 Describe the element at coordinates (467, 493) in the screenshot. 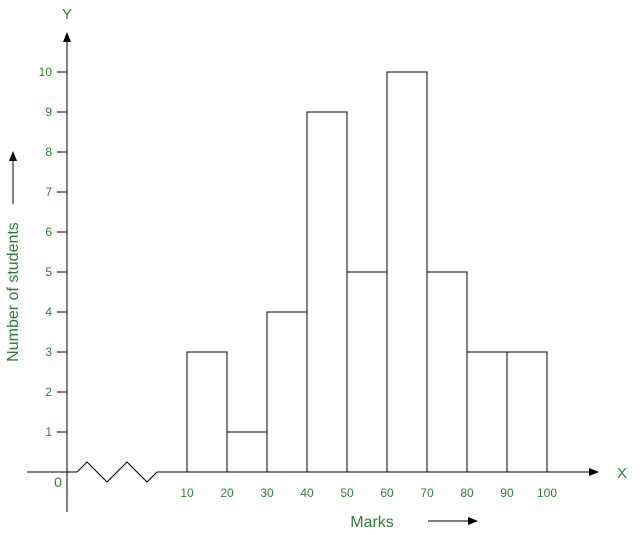

I see `x-tick-label: 80` at that location.